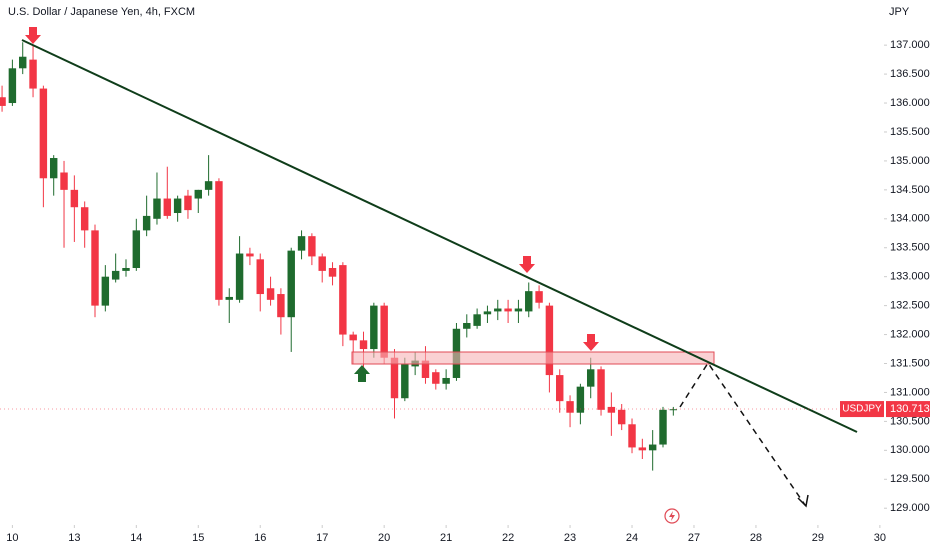 This screenshot has height=550, width=932. Describe the element at coordinates (198, 538) in the screenshot. I see `x-tick-label: 15` at that location.